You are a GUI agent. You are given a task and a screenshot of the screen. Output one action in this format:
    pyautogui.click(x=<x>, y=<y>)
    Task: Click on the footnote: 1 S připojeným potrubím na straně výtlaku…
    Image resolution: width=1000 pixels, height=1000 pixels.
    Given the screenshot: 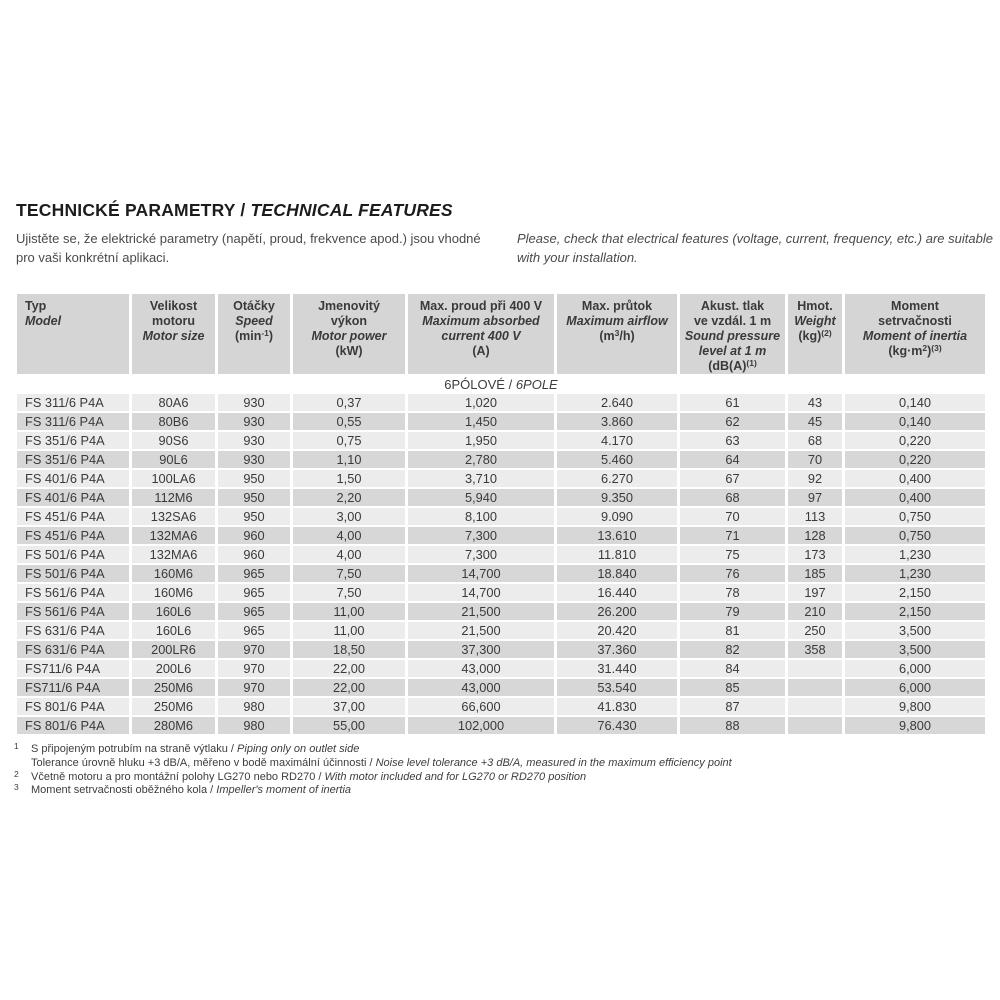 What is the action you would take?
    pyautogui.click(x=499, y=749)
    